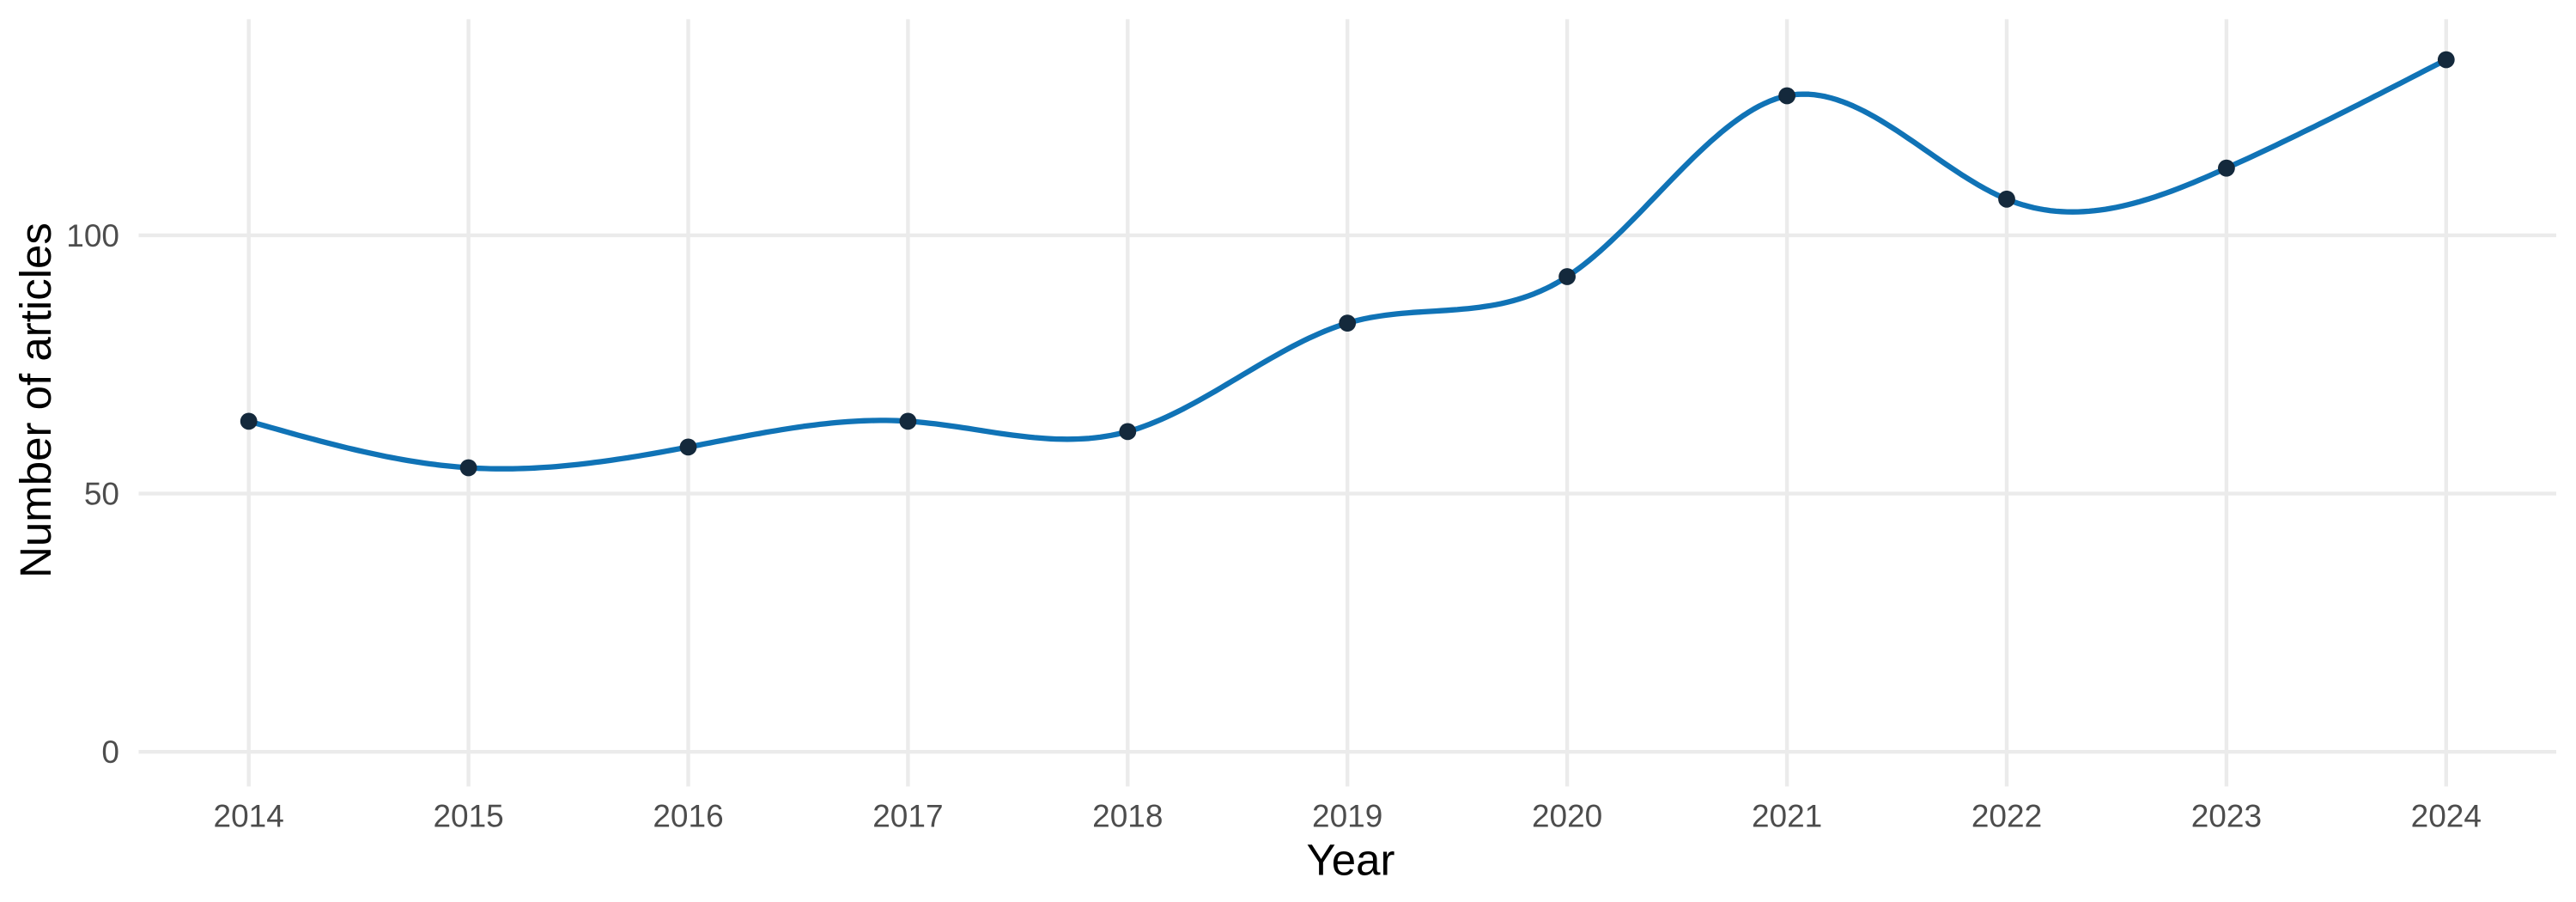  Describe the element at coordinates (36, 400) in the screenshot. I see `svg-text: Number of articles` at that location.